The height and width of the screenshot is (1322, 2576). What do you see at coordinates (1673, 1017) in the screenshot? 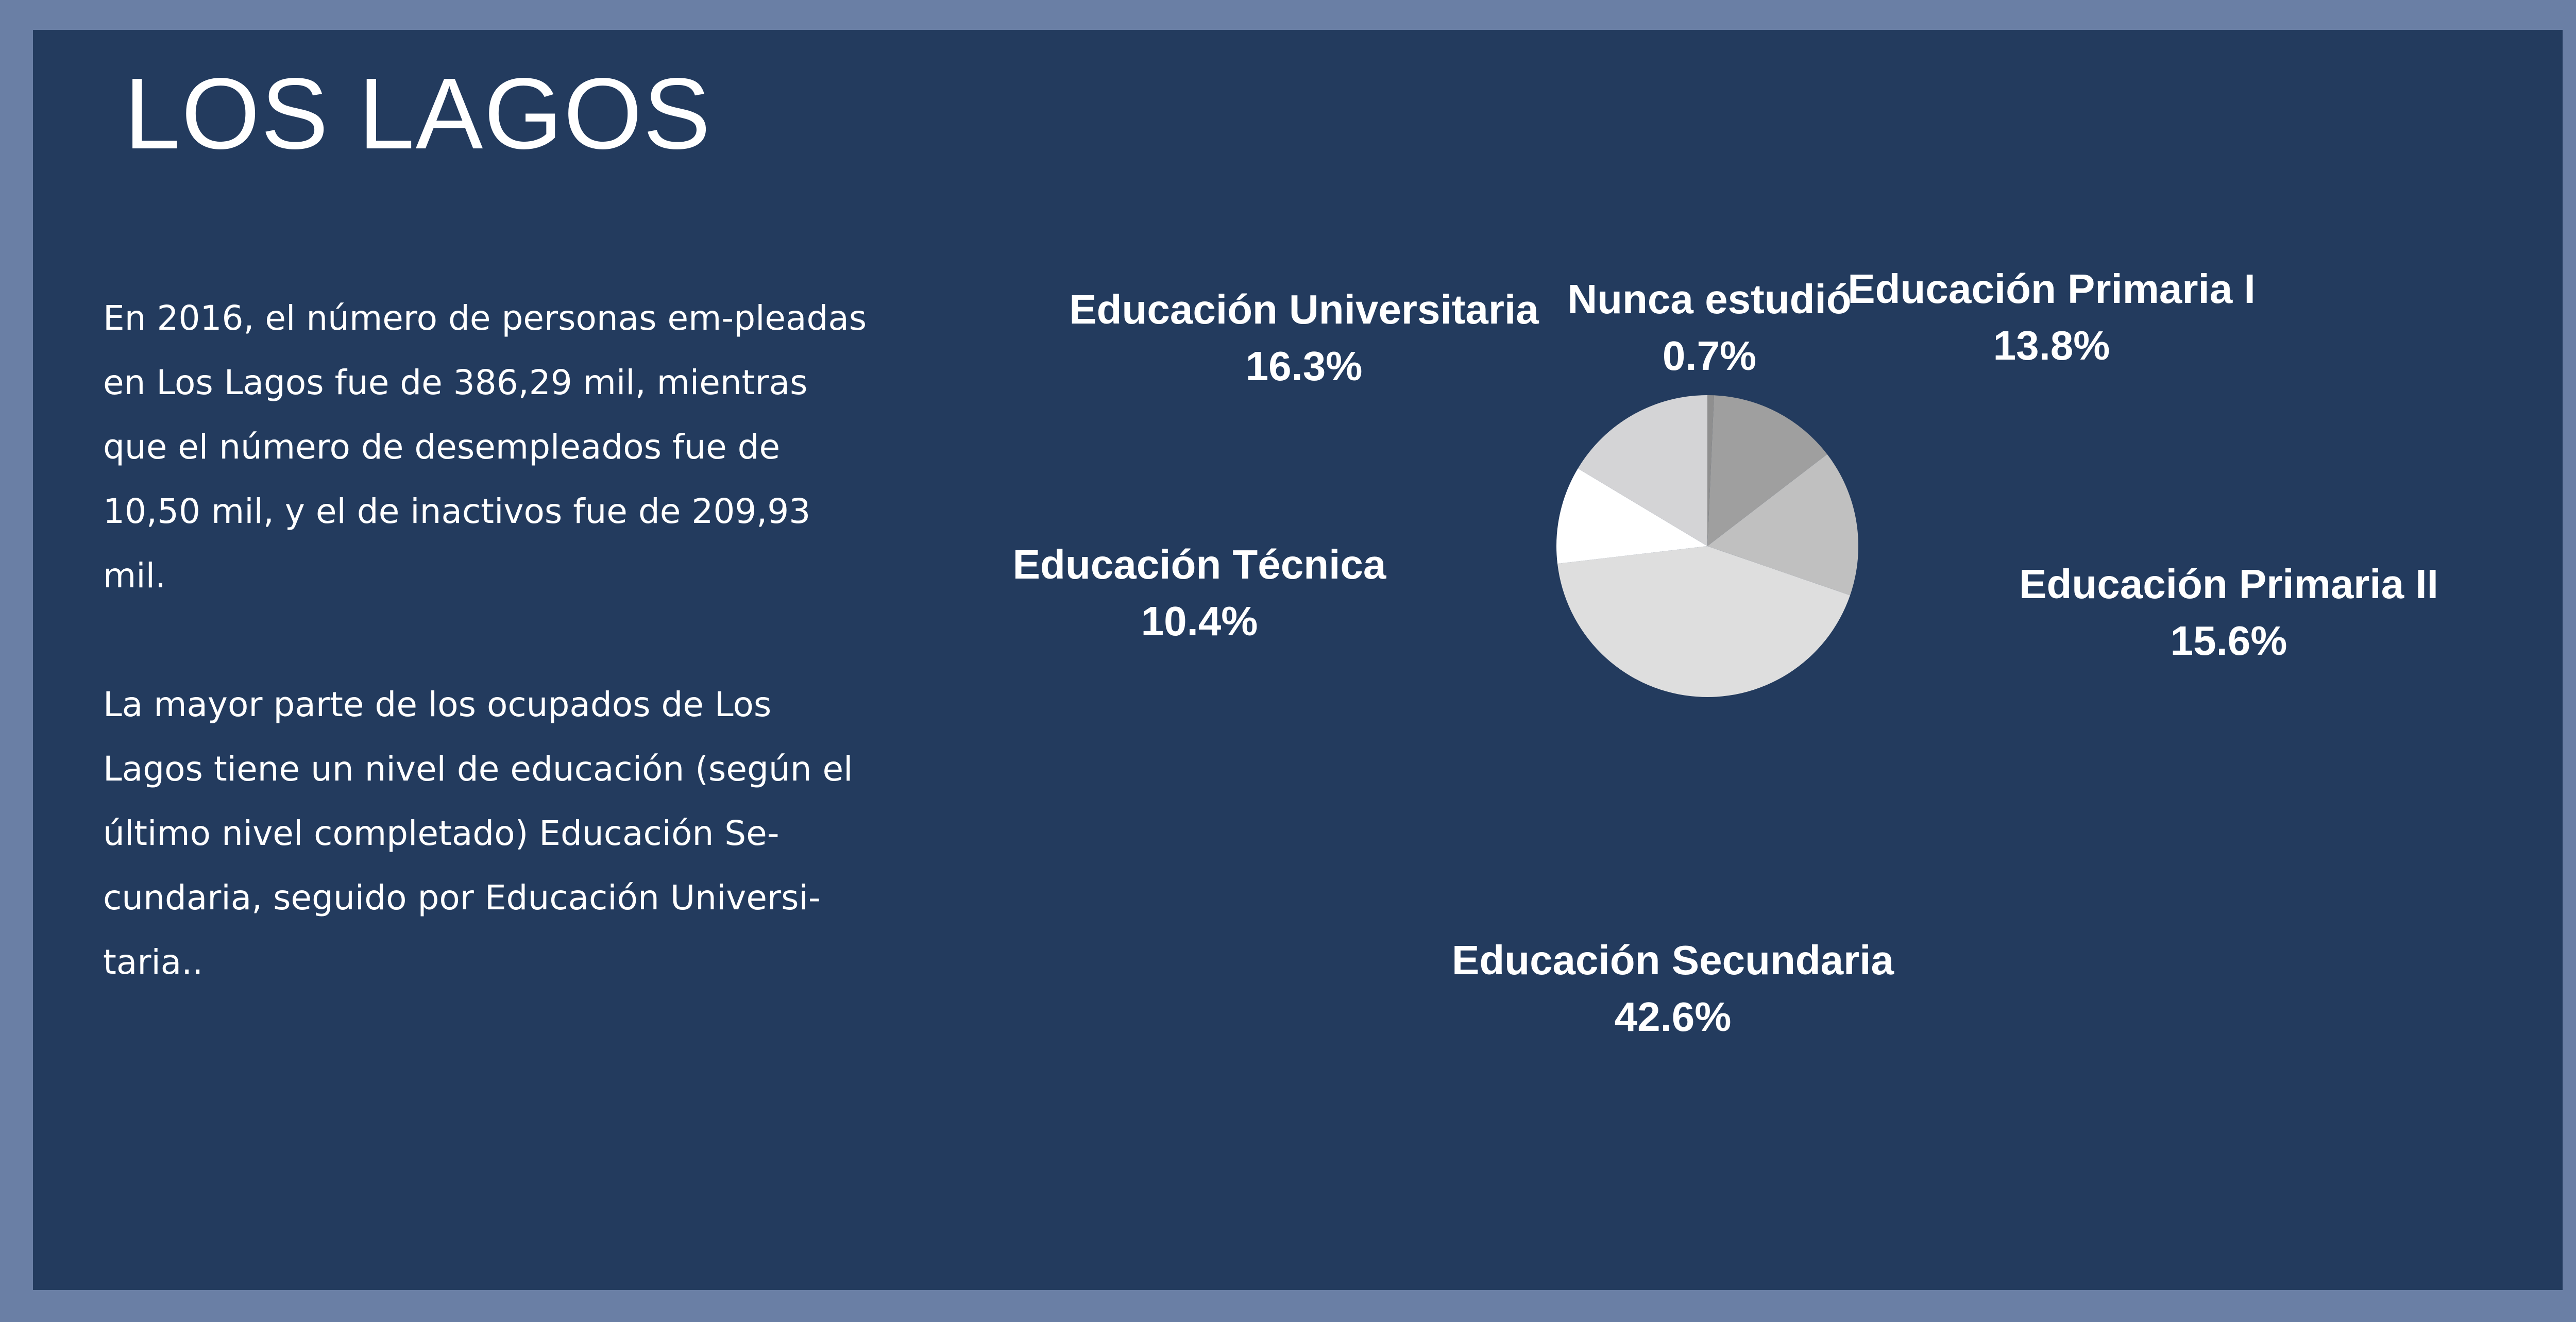
I see `pie-percent-educacion-secundaria: 42.6%` at bounding box center [1673, 1017].